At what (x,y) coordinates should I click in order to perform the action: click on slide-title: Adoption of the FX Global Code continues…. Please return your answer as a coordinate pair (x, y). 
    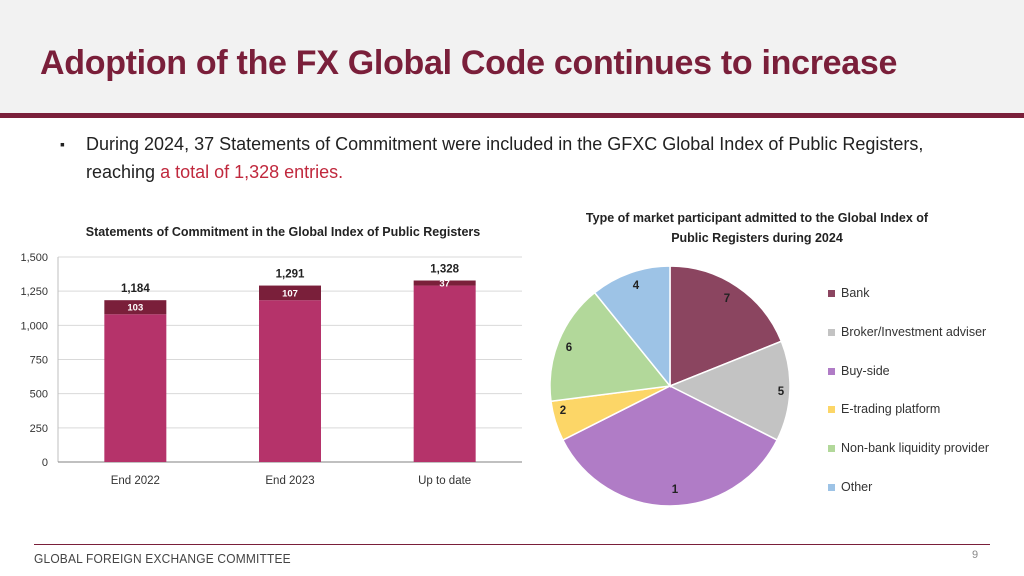
    Looking at the image, I should click on (469, 63).